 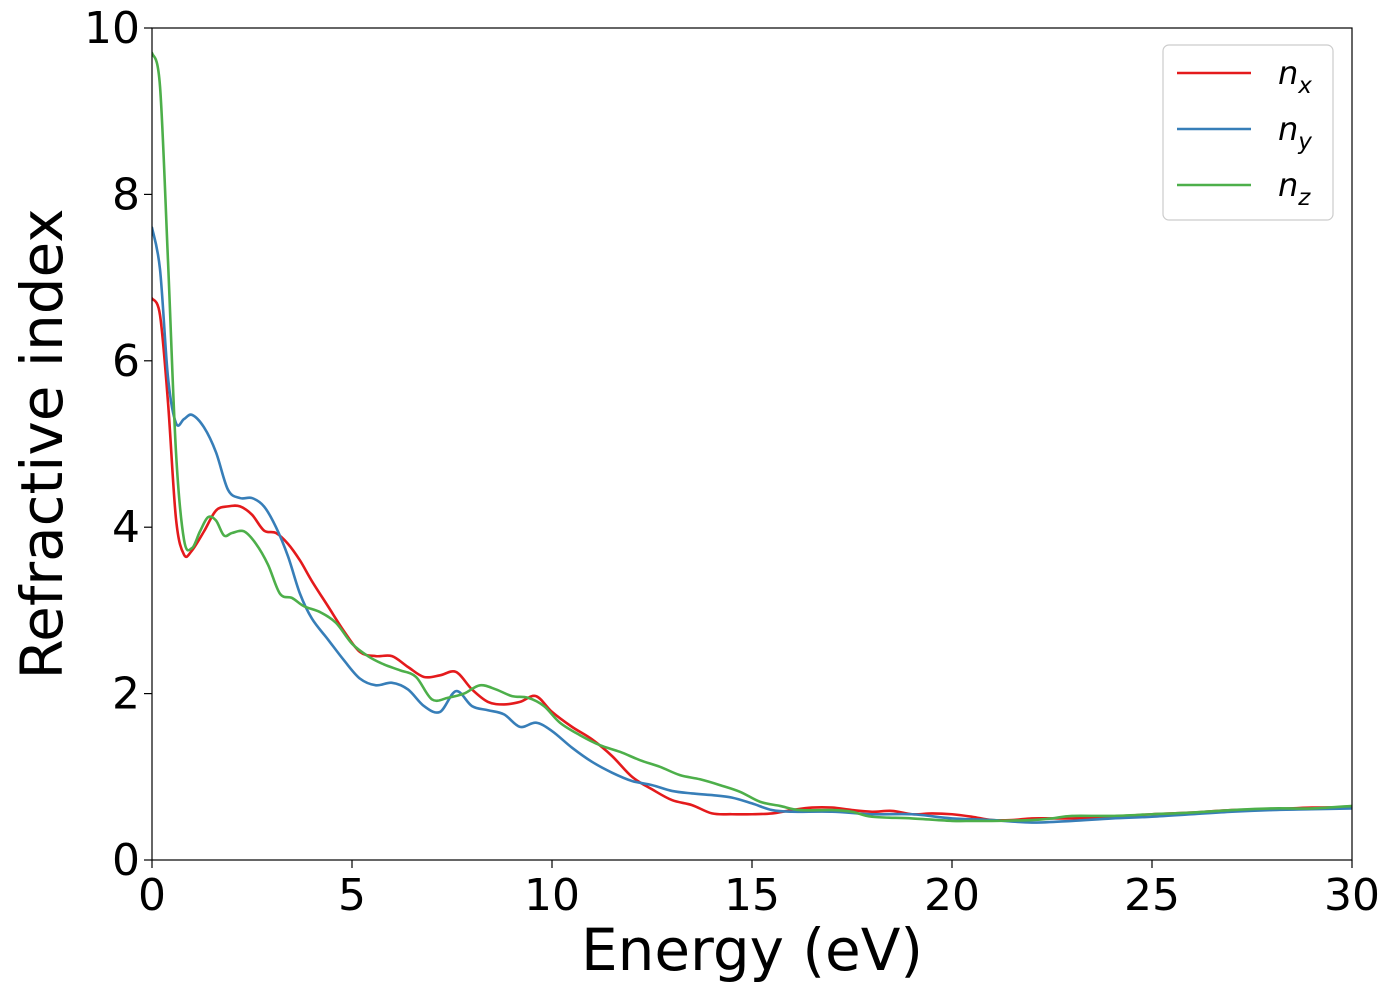 I want to click on x-axis-title: Energy (eV), so click(x=752, y=950).